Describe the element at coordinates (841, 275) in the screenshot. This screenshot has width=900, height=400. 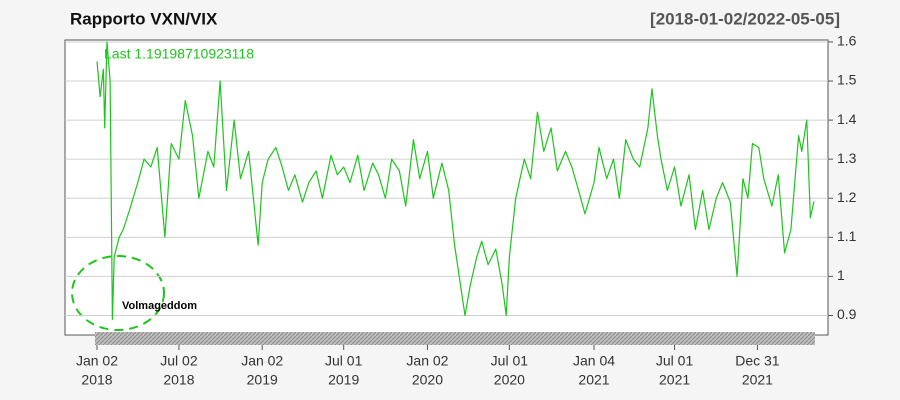
I see `y-tick-label: 1` at that location.